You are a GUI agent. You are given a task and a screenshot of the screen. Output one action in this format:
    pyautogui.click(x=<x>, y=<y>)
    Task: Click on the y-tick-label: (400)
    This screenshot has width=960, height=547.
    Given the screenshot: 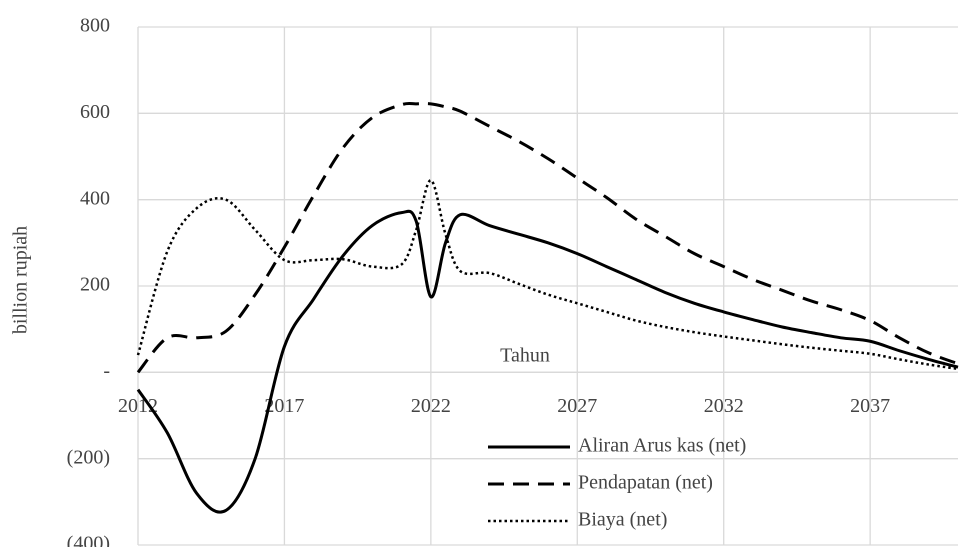 What is the action you would take?
    pyautogui.click(x=88, y=540)
    